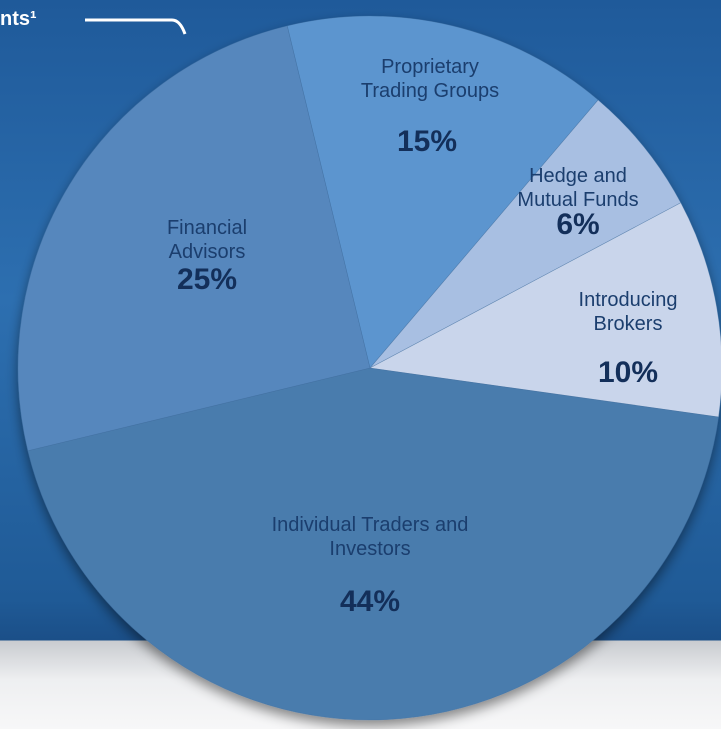 The height and width of the screenshot is (729, 721). What do you see at coordinates (578, 188) in the screenshot?
I see `slice-label: Hedge and Mutual Funds` at bounding box center [578, 188].